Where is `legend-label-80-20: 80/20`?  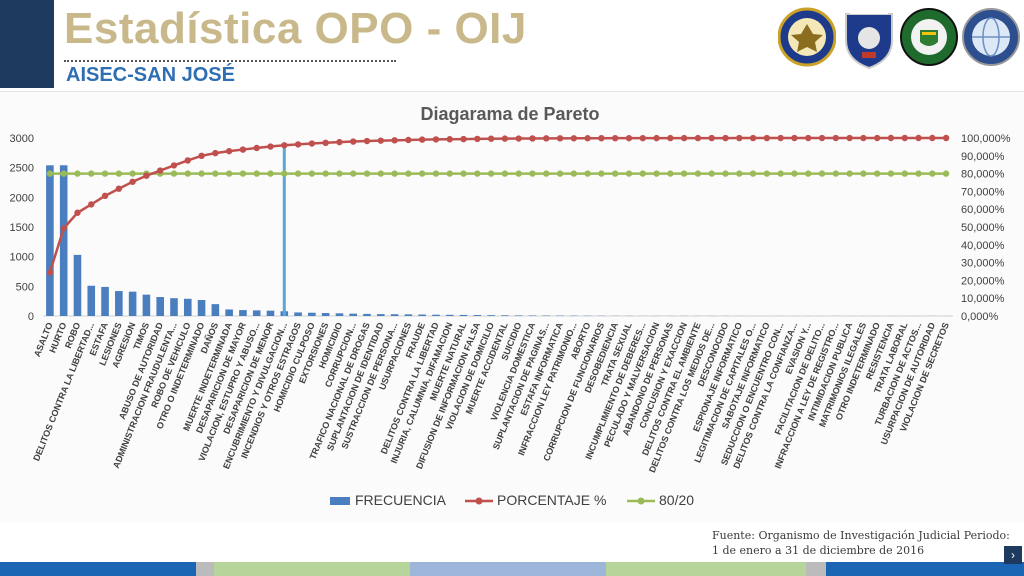
legend-label-80-20: 80/20 is located at coordinates (676, 500).